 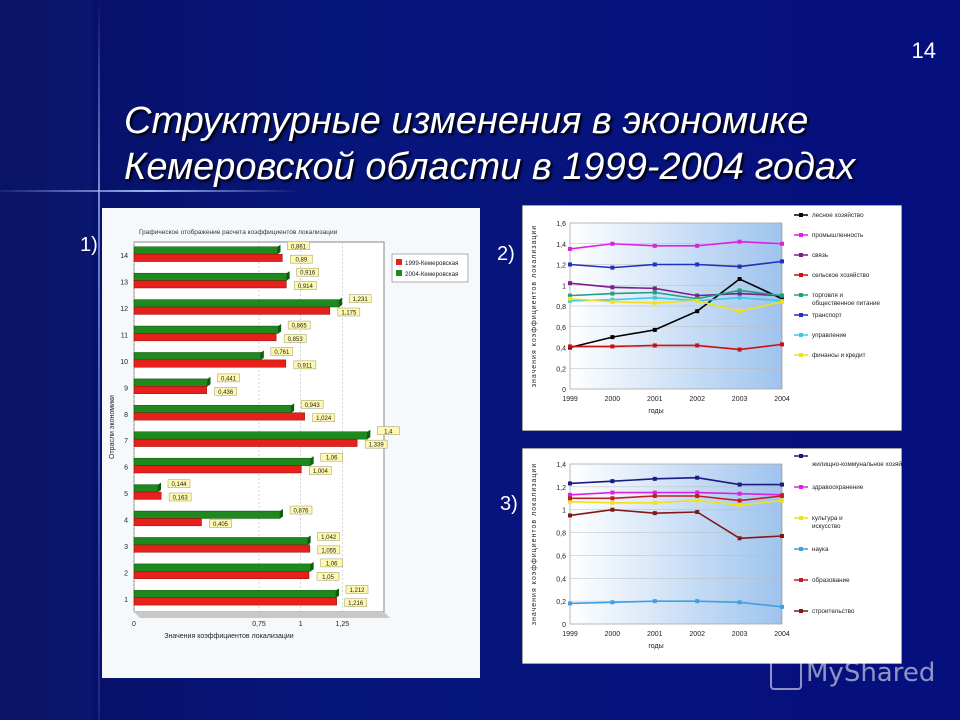 I want to click on legend-entry: связь, so click(x=820, y=255).